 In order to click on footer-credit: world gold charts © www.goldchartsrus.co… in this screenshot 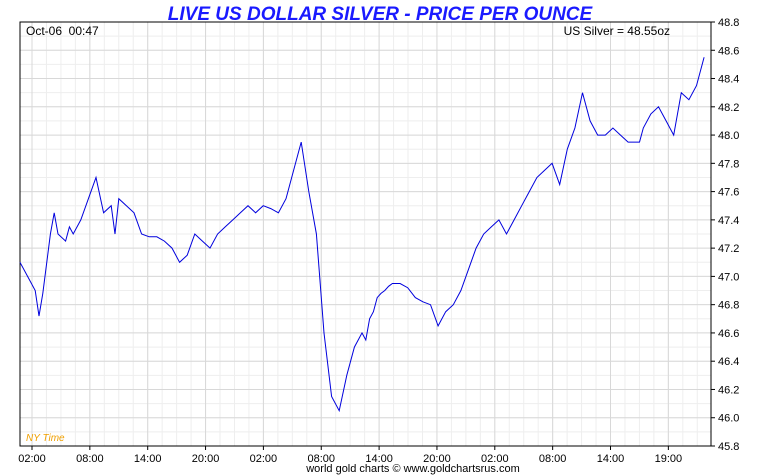, I will do `click(412, 469)`.